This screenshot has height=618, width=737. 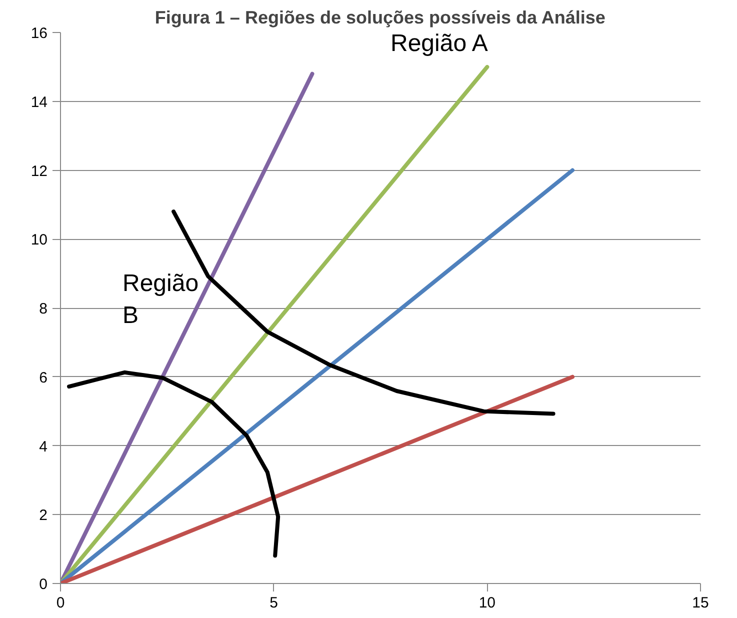 What do you see at coordinates (39, 33) in the screenshot?
I see `y-tick-label: 16` at bounding box center [39, 33].